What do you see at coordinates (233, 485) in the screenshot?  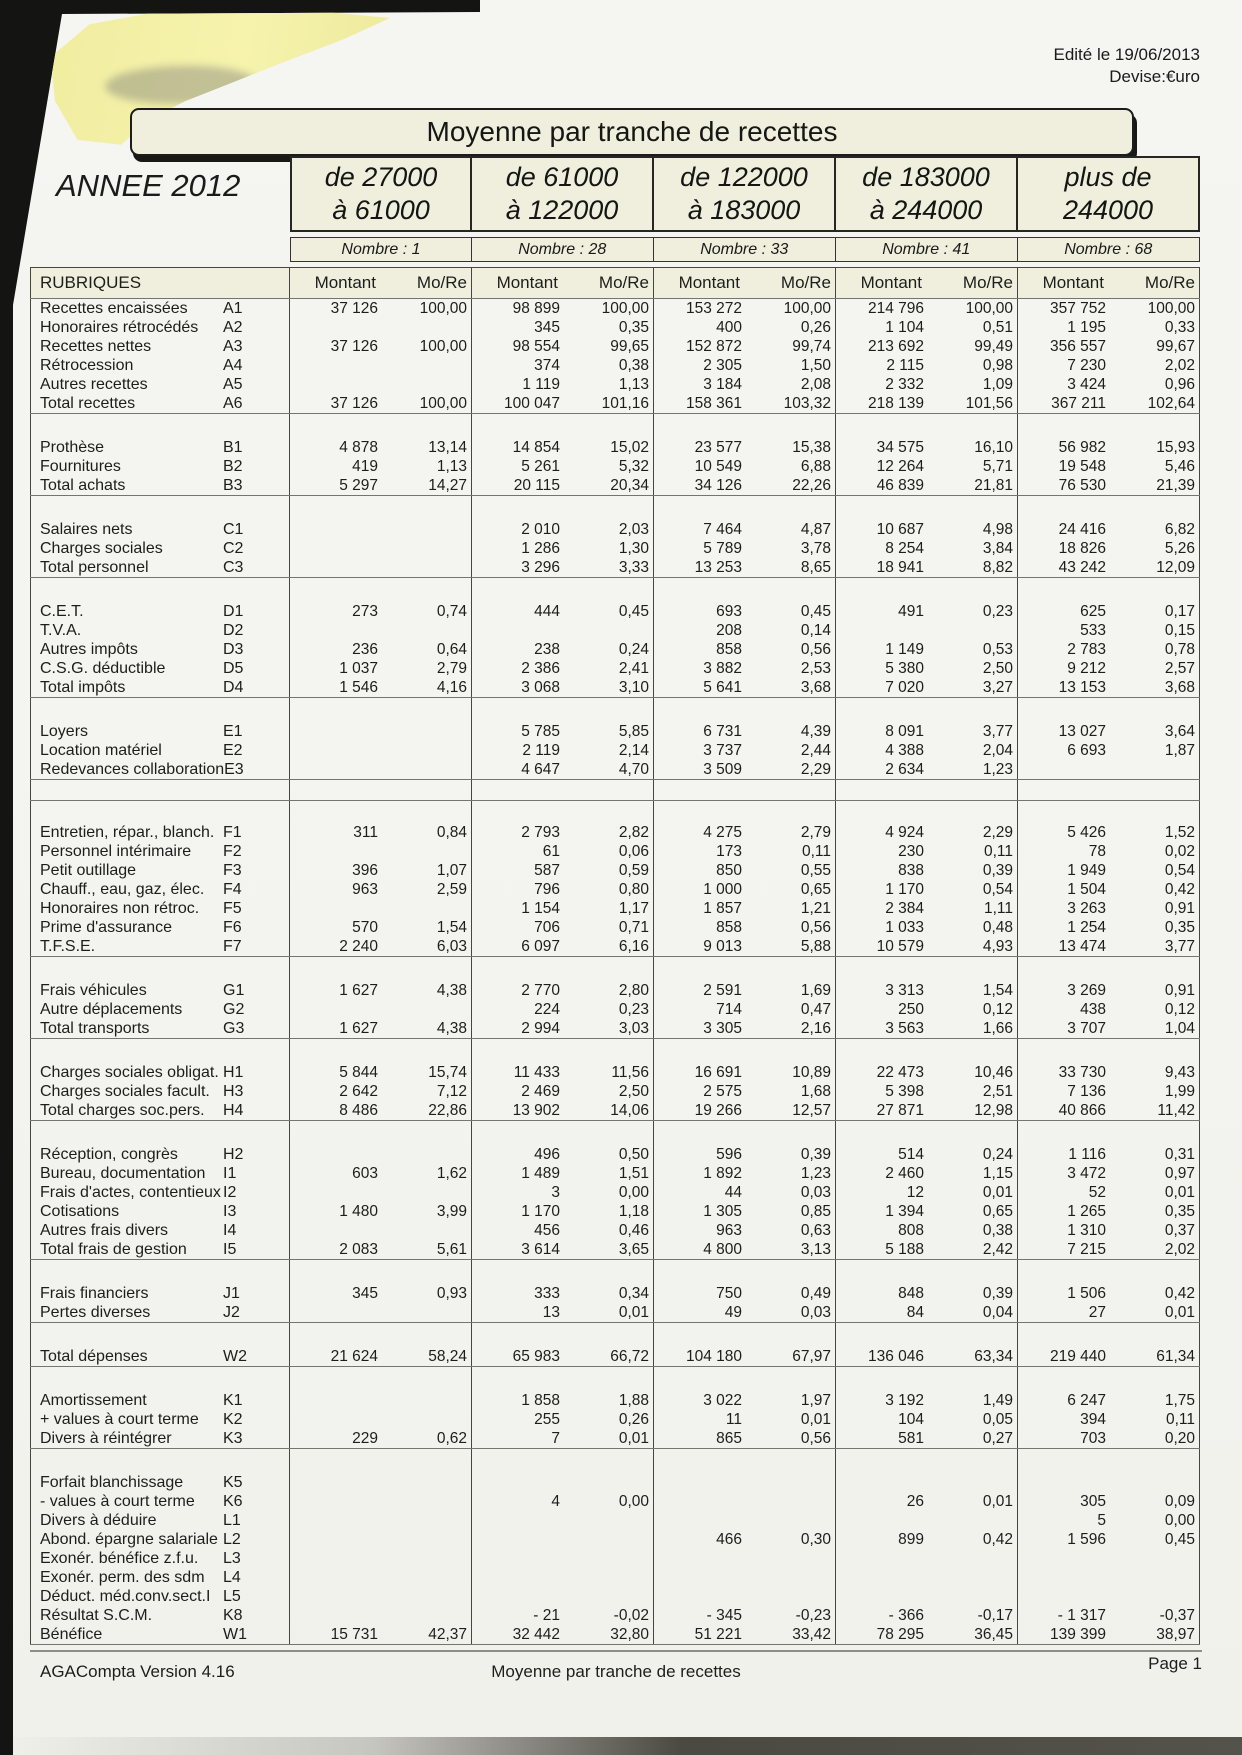 I see `row-code: B3` at bounding box center [233, 485].